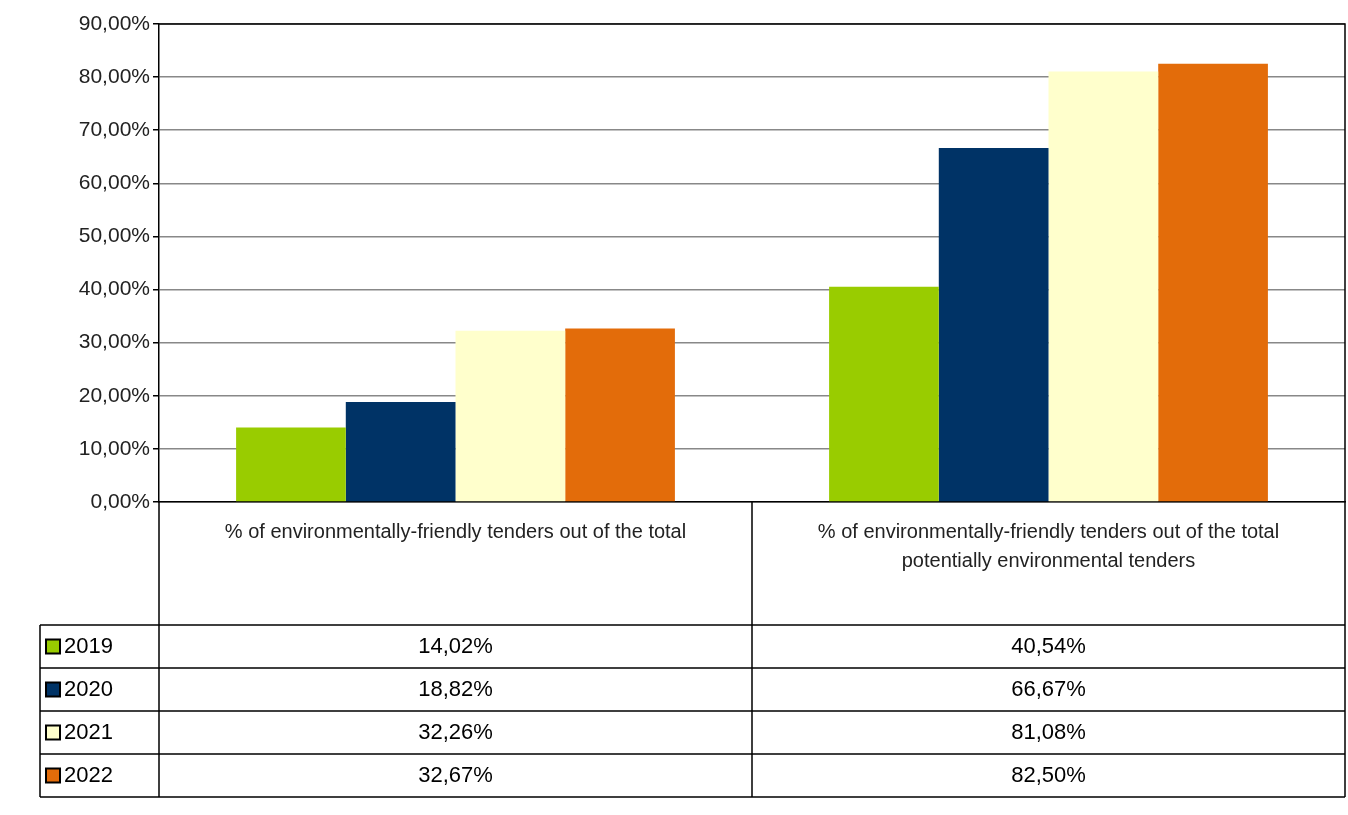 The width and height of the screenshot is (1348, 815). What do you see at coordinates (114, 182) in the screenshot?
I see `y-tick-label: 60,00%` at bounding box center [114, 182].